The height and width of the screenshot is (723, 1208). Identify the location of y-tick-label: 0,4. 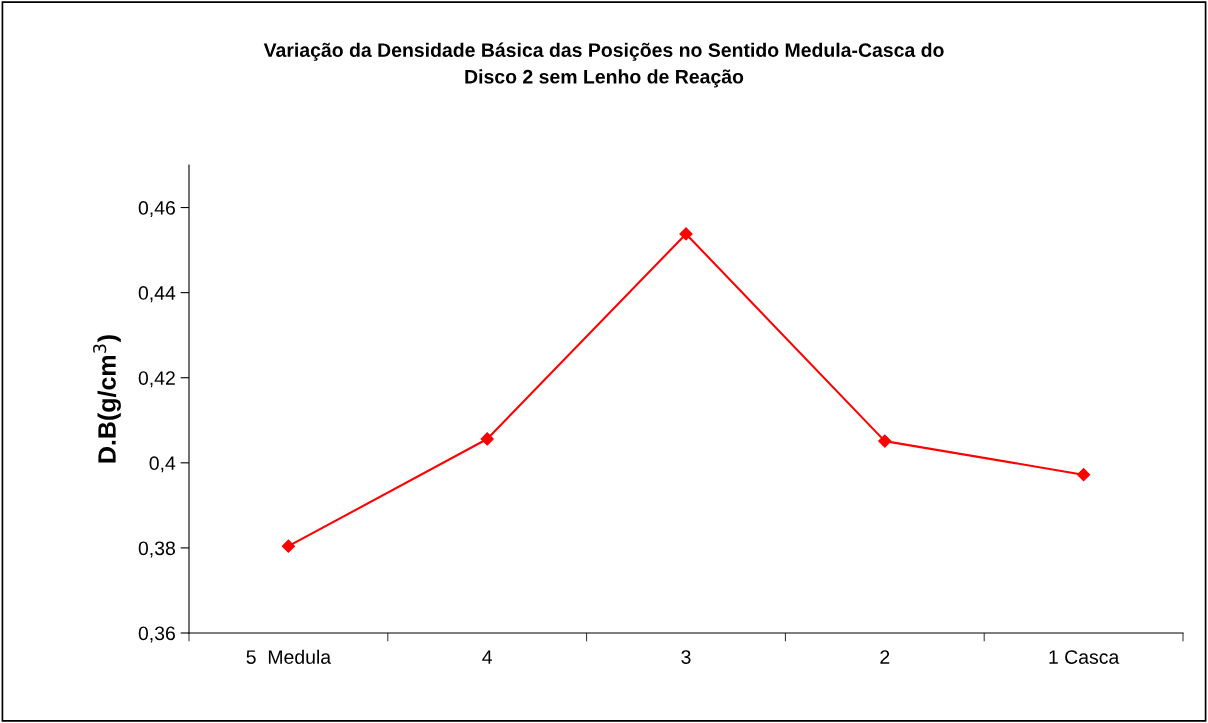
(162, 464).